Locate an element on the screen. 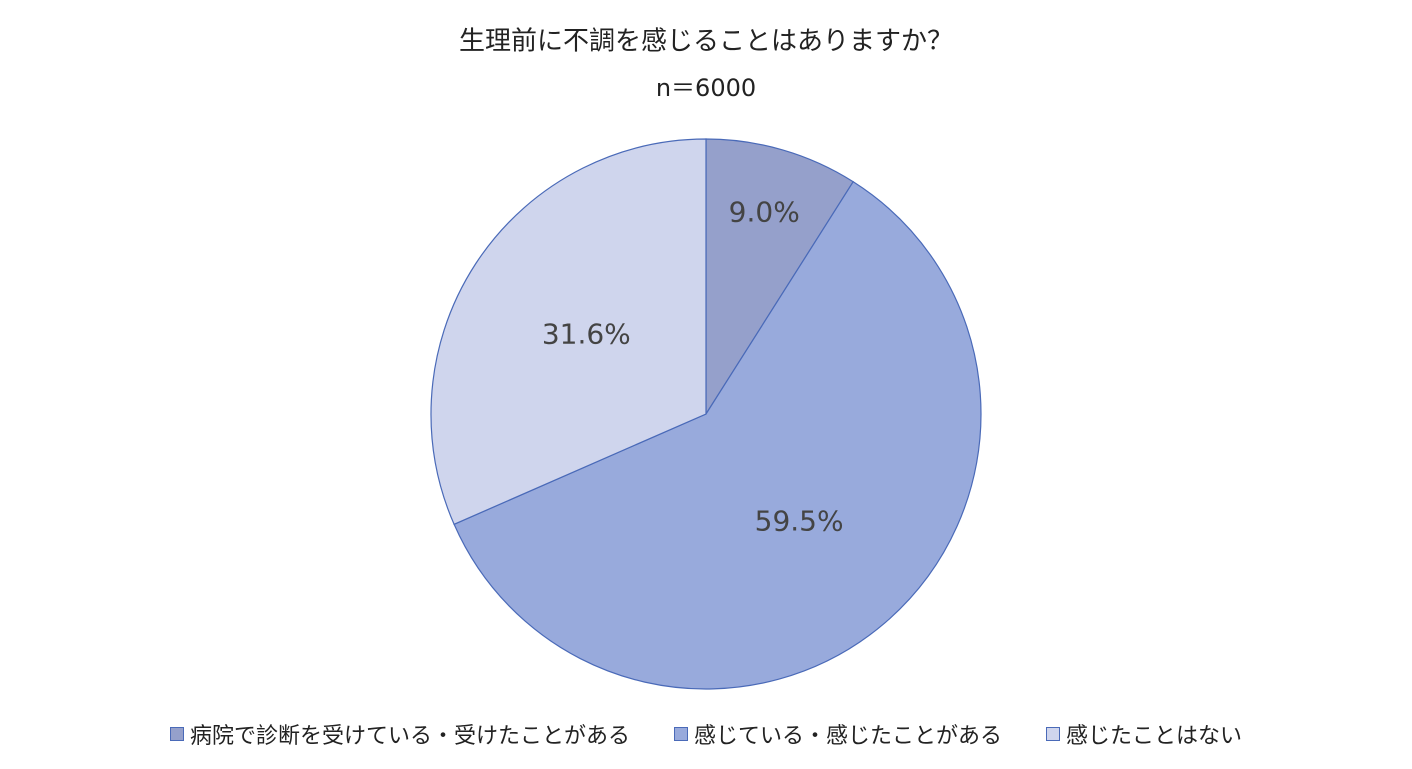 The width and height of the screenshot is (1412, 769). data-label: 9.0% is located at coordinates (764, 211).